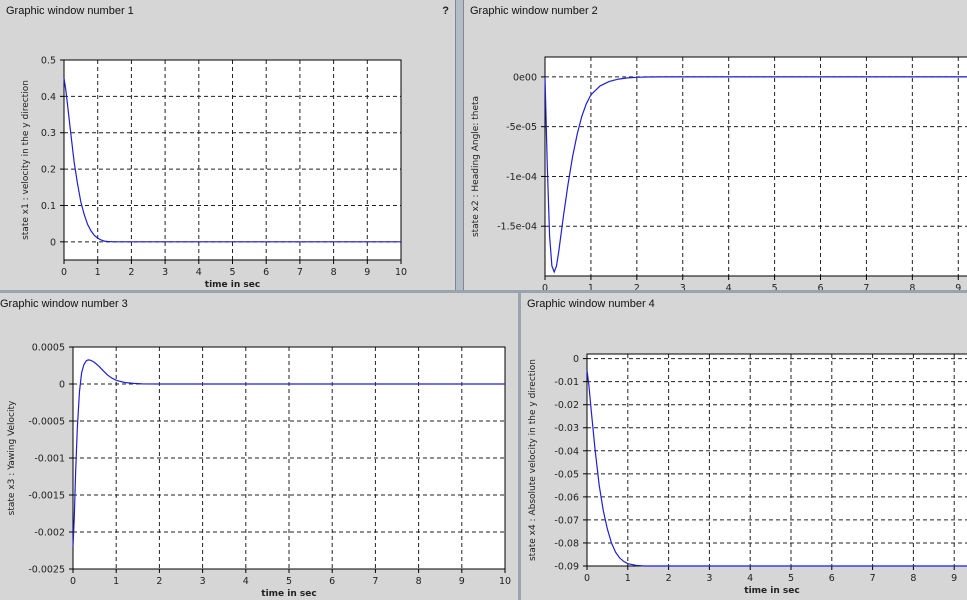 The height and width of the screenshot is (600, 967). I want to click on y-tick-label: 0.0005, so click(48, 348).